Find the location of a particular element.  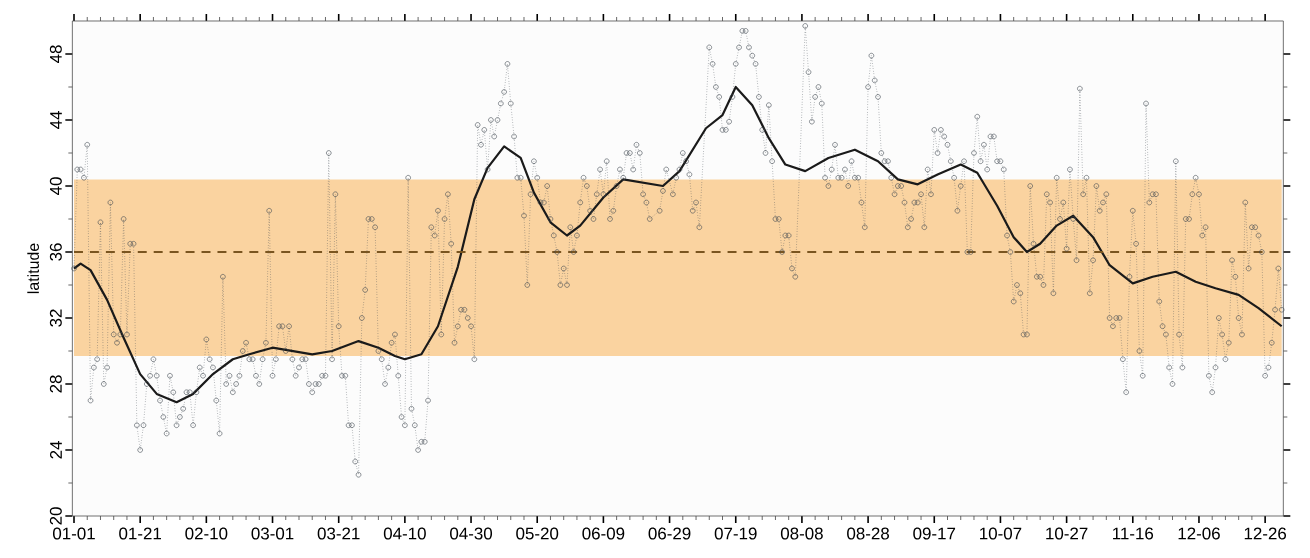

y-tick-label: 20 is located at coordinates (55, 516).